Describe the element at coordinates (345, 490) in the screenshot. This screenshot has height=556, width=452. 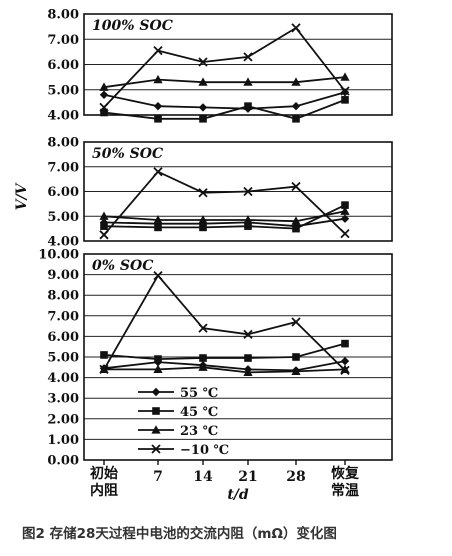
I see `x-category-label-5-1: 常温` at that location.